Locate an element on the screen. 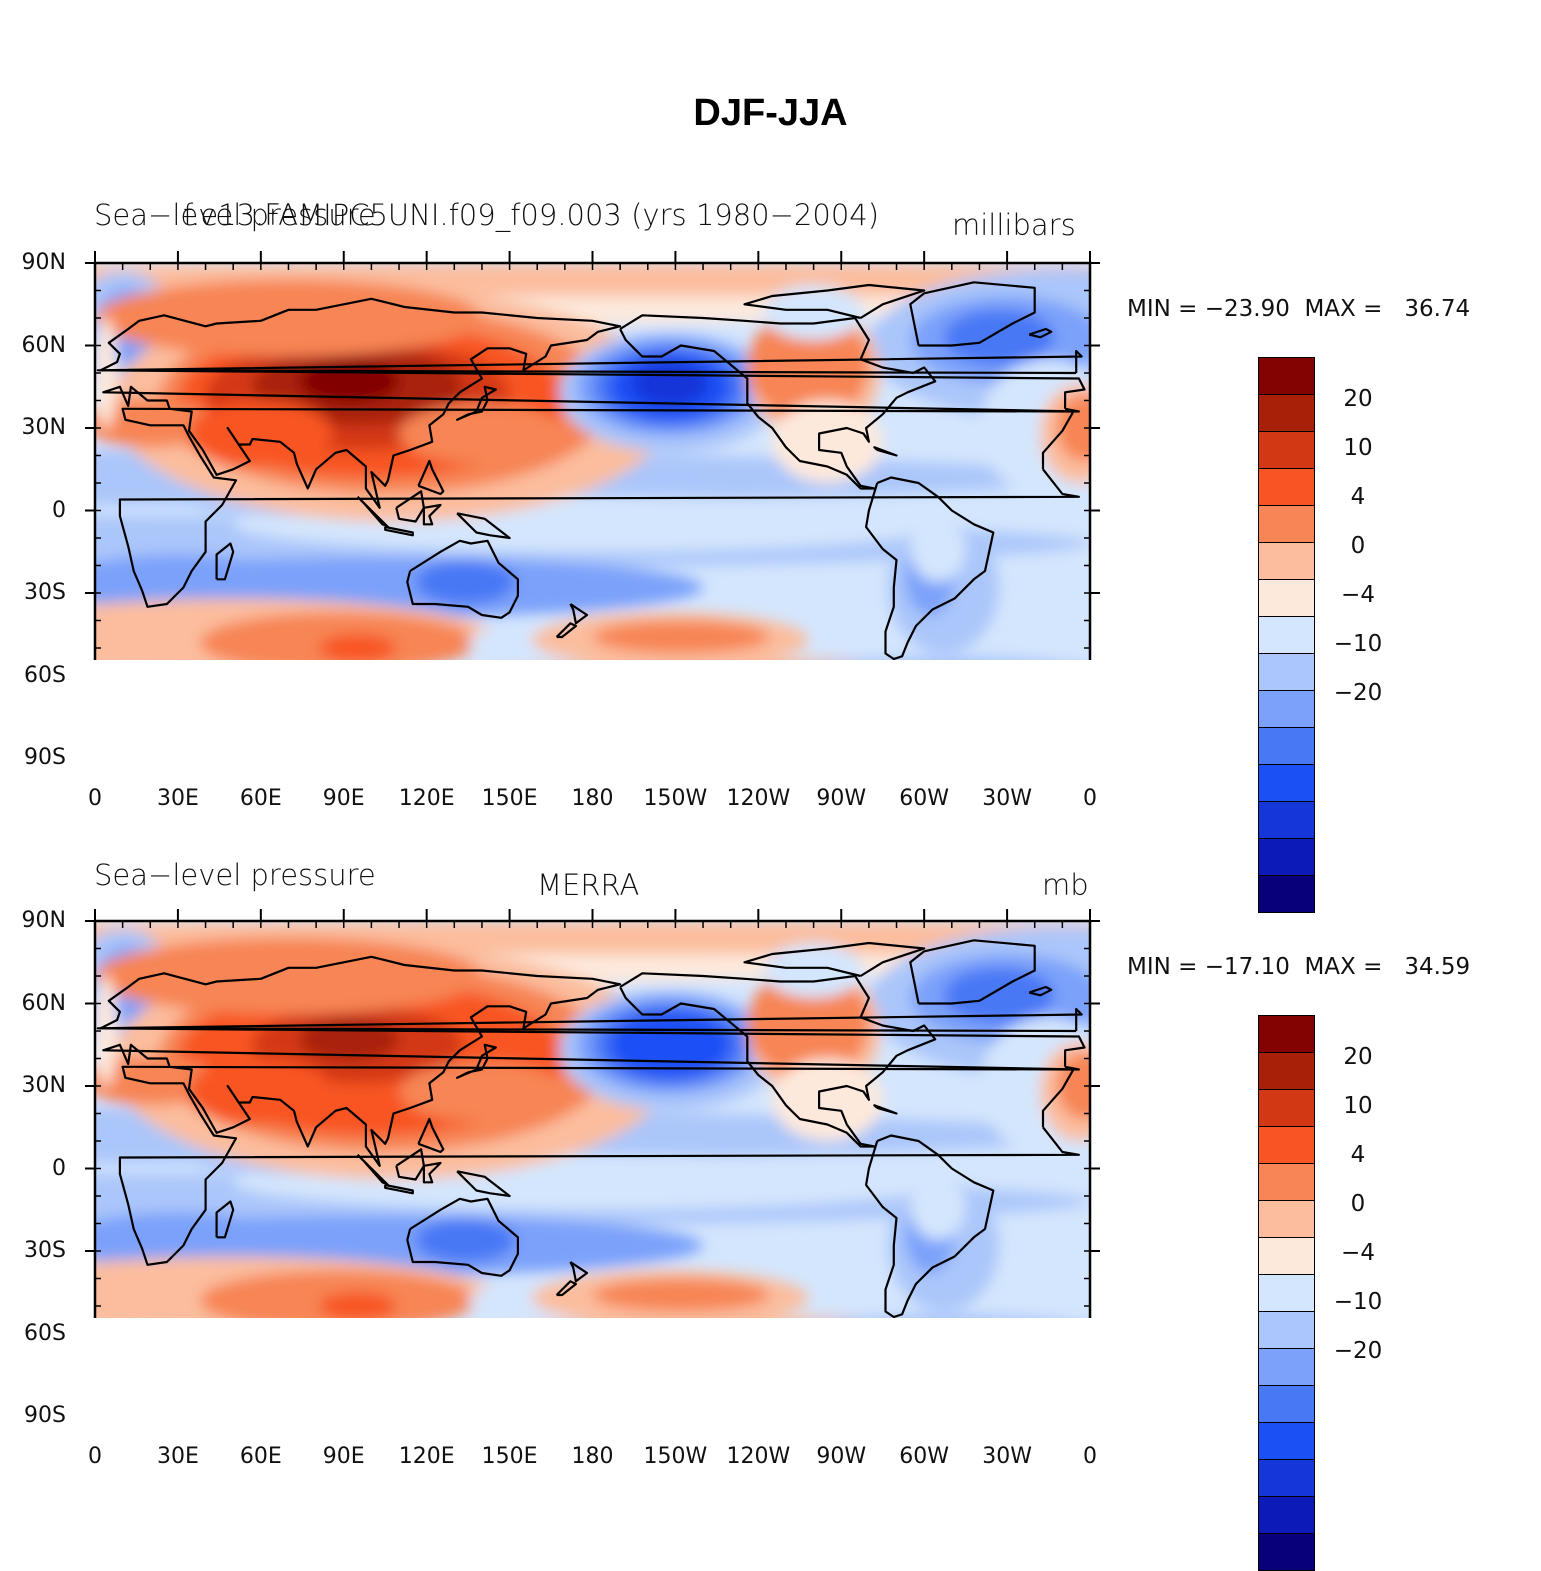 The height and width of the screenshot is (1571, 1541). x-tick-label: 150E is located at coordinates (509, 798).